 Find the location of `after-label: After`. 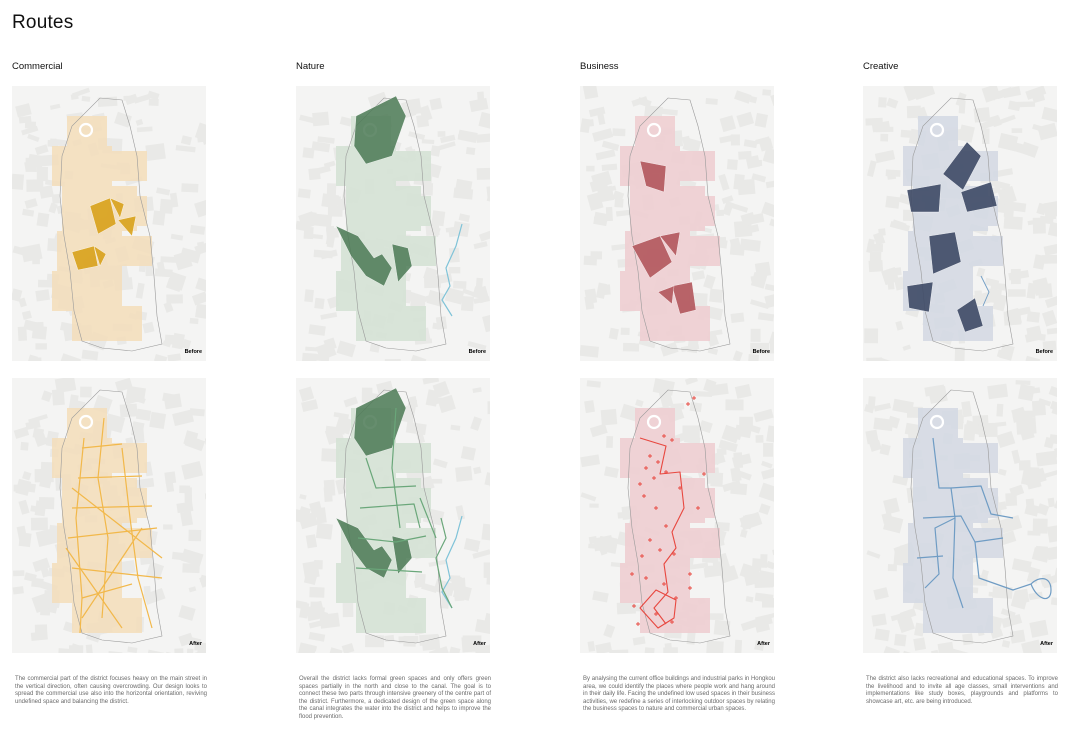

after-label: After is located at coordinates (479, 644).